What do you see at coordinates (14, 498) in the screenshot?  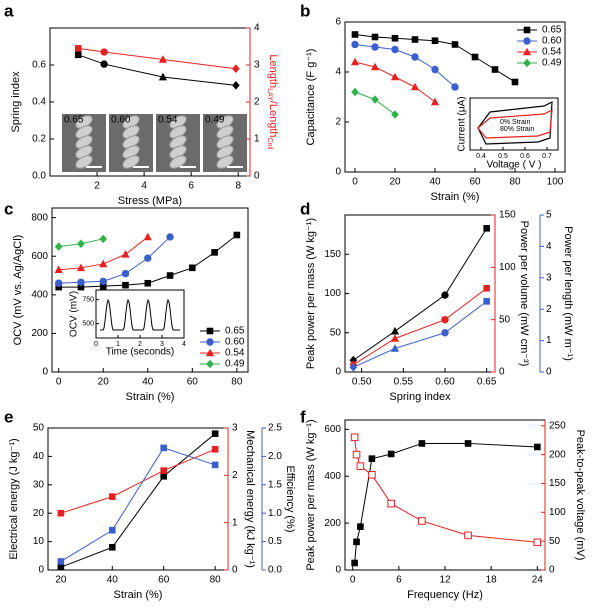 I see `axis-label: Electrical energy (J kg⁻¹)` at bounding box center [14, 498].